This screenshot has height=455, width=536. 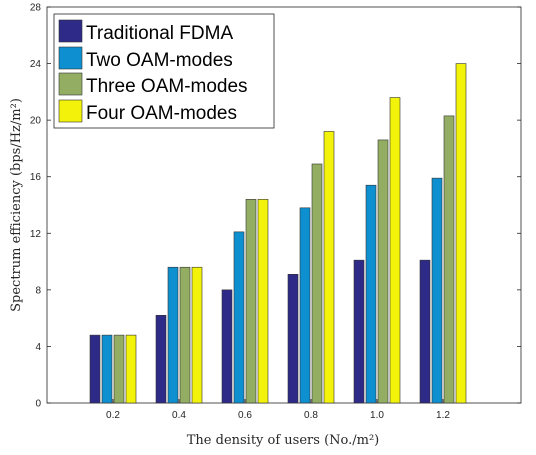 I want to click on x-tick-label: 1.0, so click(x=377, y=415).